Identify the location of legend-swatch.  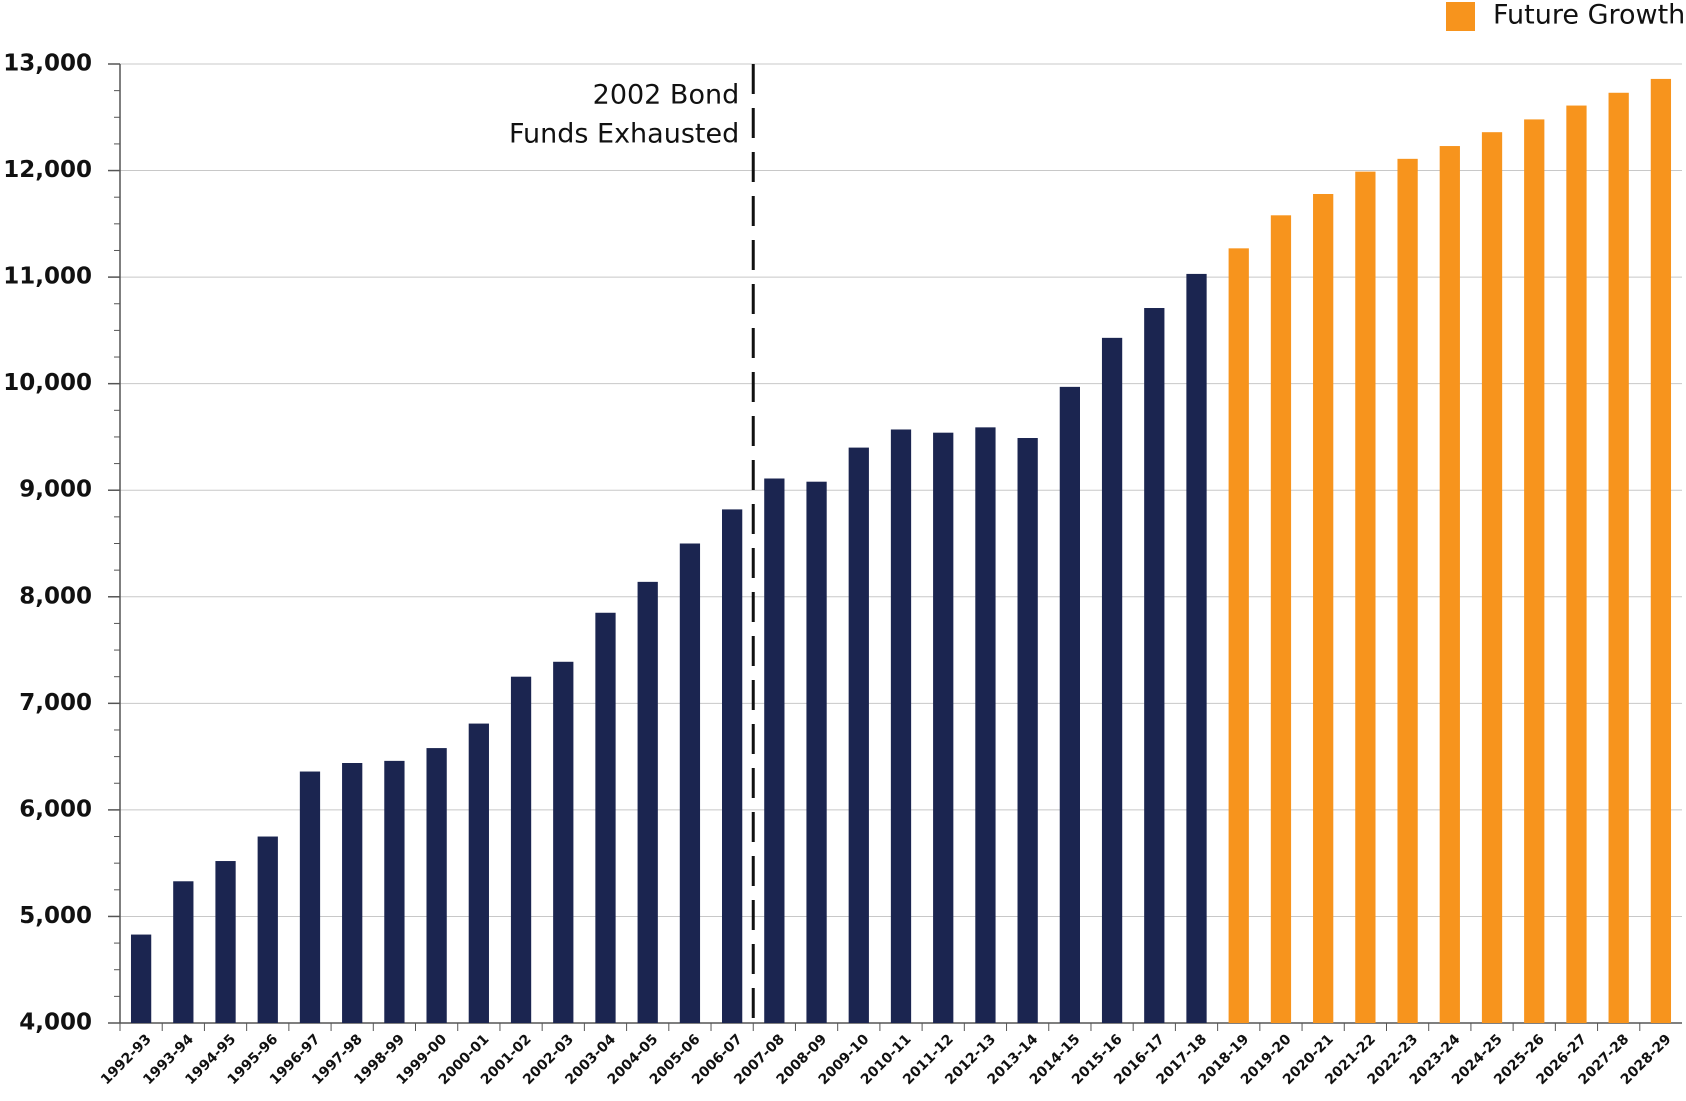
(1460, 16).